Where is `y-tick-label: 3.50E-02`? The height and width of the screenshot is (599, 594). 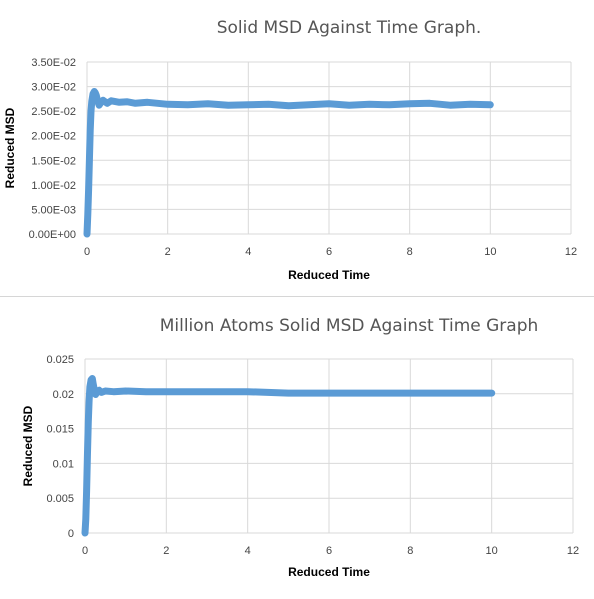
y-tick-label: 3.50E-02 is located at coordinates (53, 63).